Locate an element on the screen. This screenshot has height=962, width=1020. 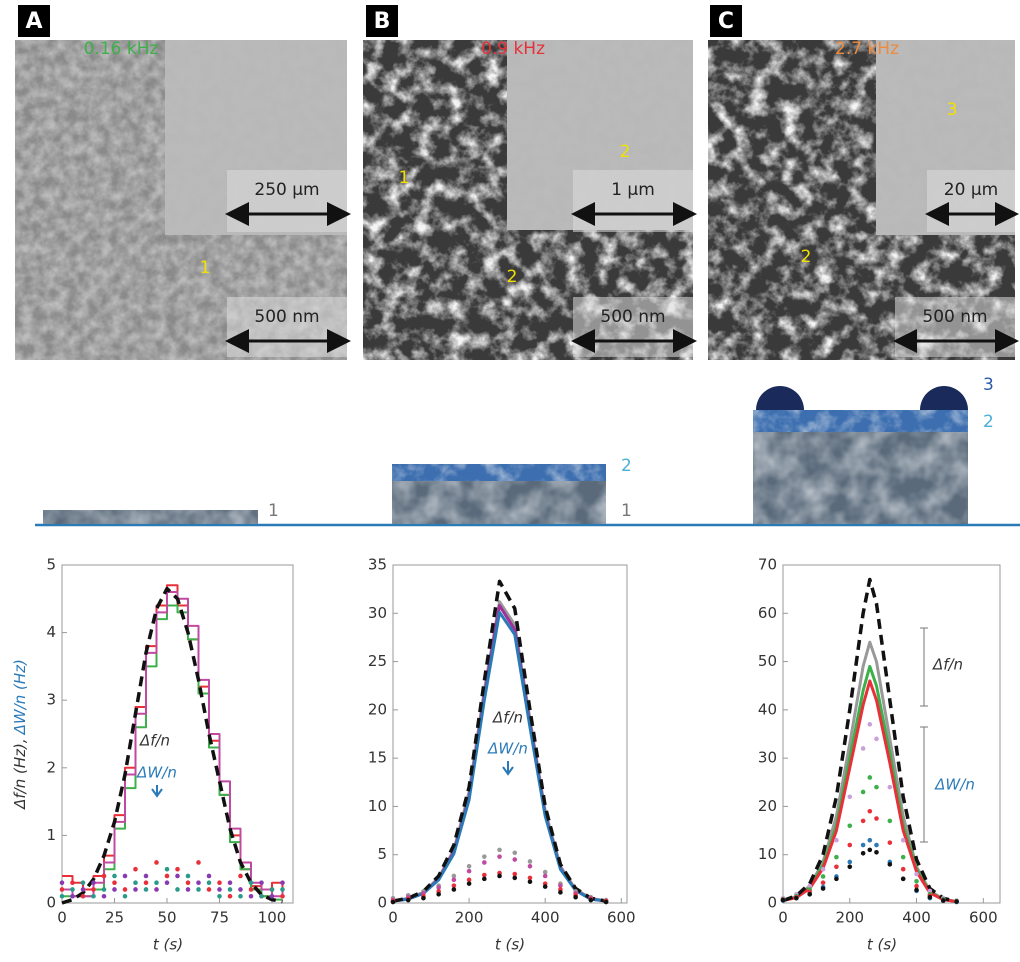
bracket is located at coordinates (924, 667).